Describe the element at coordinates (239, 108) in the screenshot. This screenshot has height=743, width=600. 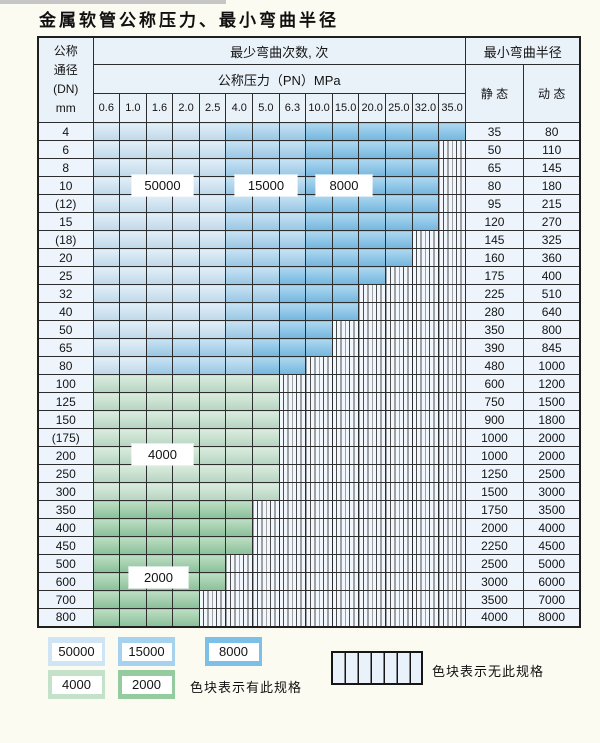
I see `pressure-value-header: 4.0` at that location.